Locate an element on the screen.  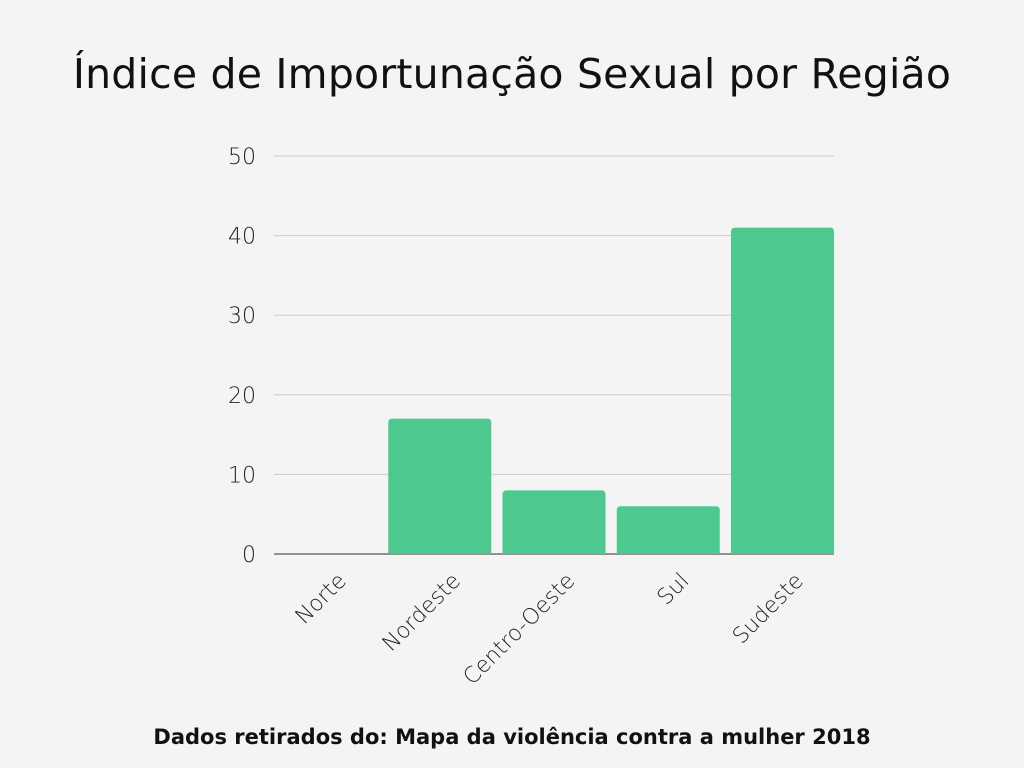
bar-sul is located at coordinates (668, 530).